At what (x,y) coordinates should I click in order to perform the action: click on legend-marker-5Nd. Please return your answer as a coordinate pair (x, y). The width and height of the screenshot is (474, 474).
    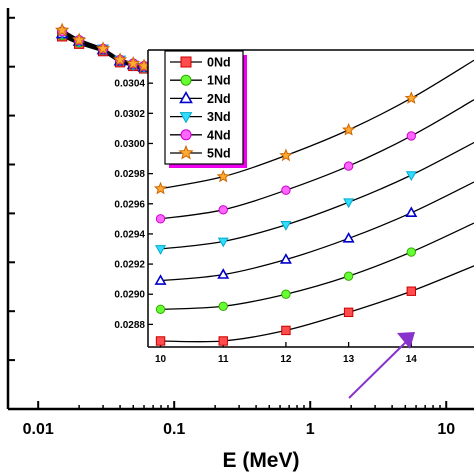
    Looking at the image, I should click on (186, 152).